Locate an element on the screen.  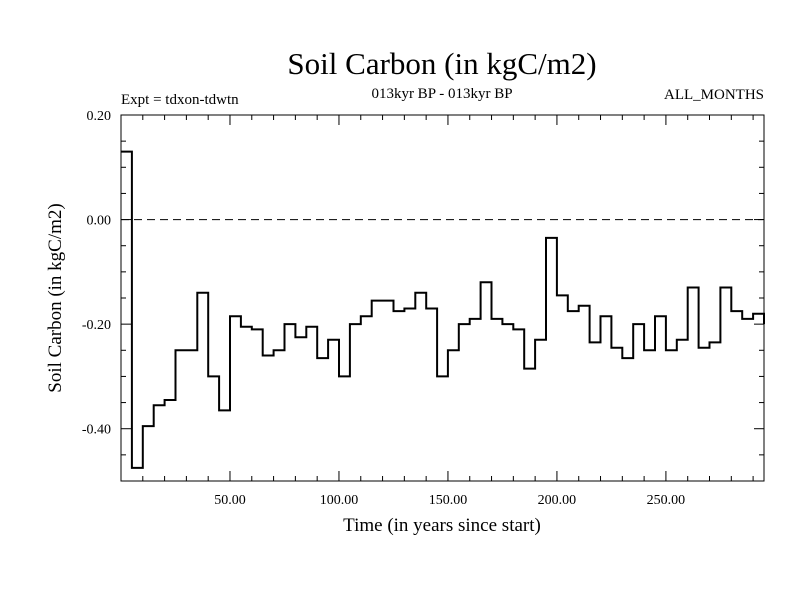
y-tick-label: 0.20 is located at coordinates (99, 116).